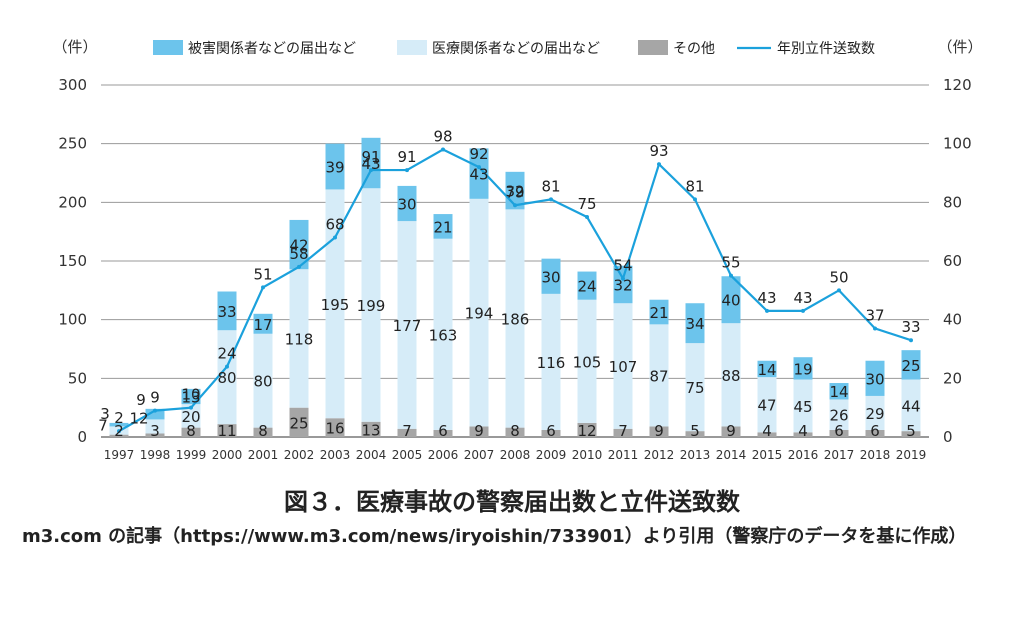  What do you see at coordinates (515, 455) in the screenshot?
I see `x-tick-label: 2008` at bounding box center [515, 455].